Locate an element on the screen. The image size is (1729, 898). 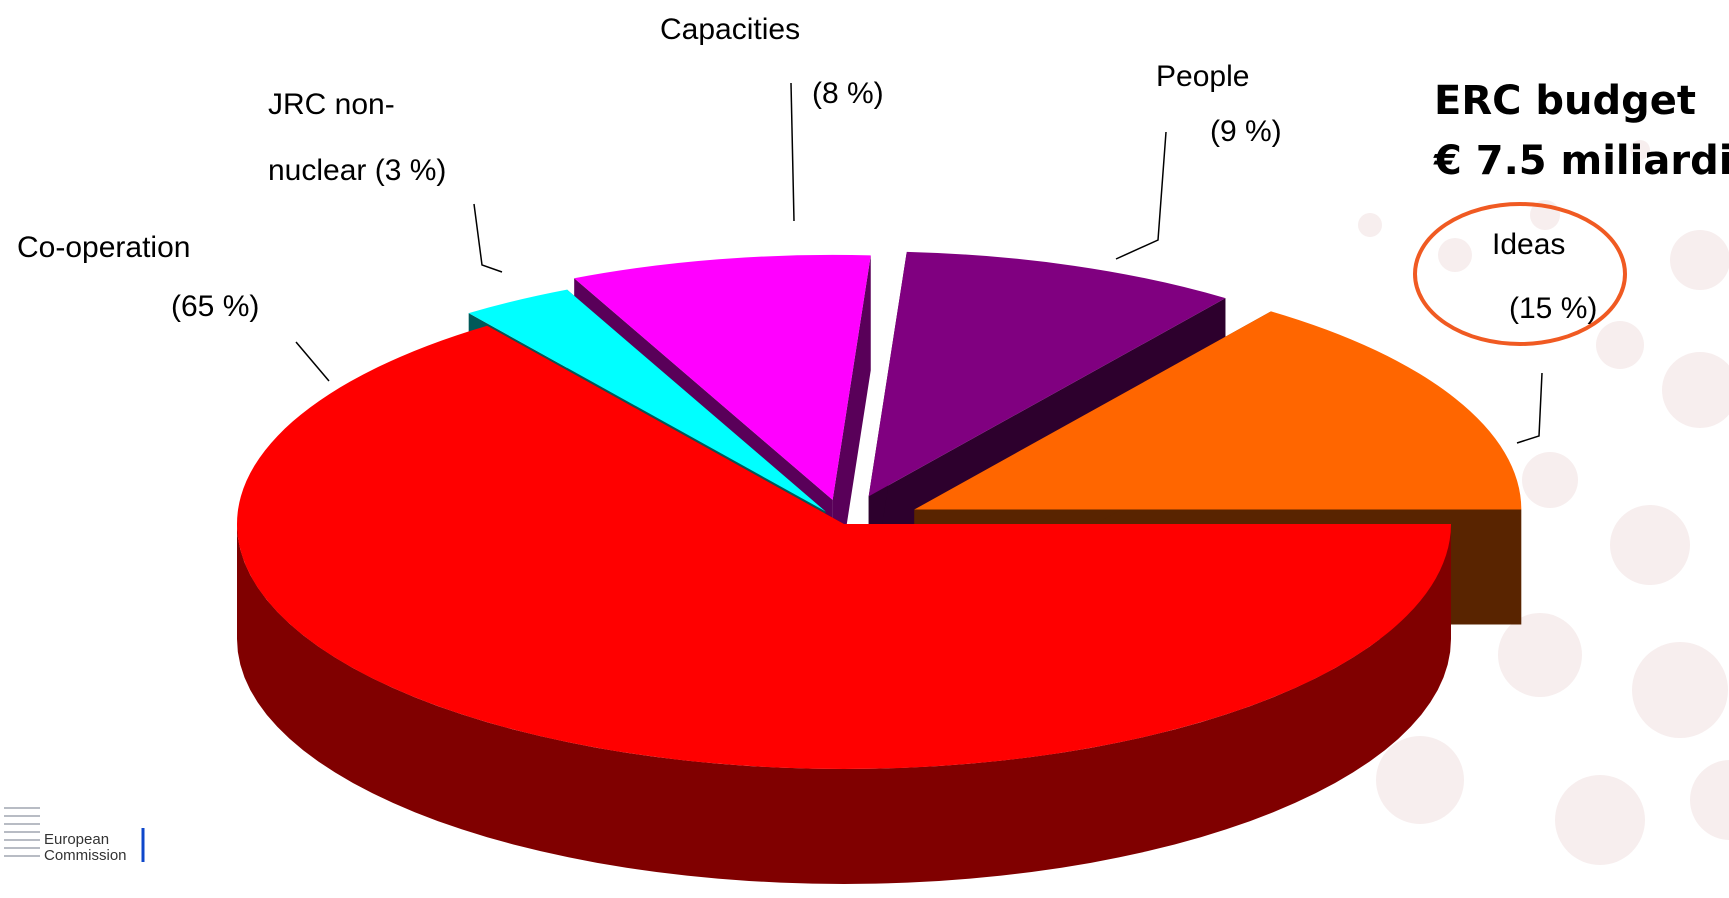
value-label: (3 %) is located at coordinates (410, 170).